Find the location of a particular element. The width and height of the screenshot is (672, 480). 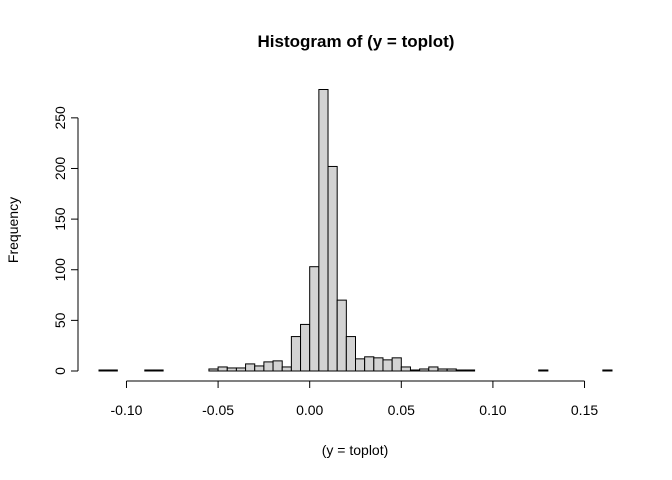

x-axis-label: (y = toplot) is located at coordinates (355, 450).